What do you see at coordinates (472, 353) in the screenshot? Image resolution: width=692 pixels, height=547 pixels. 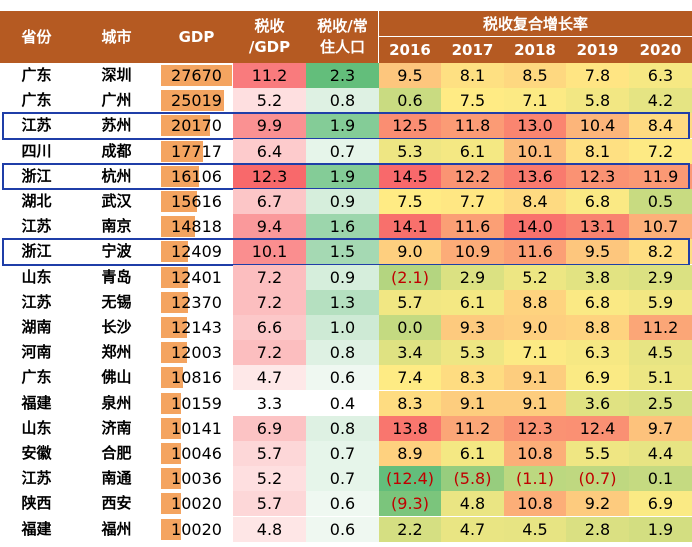 I see `growth-cell-2017: 5.3` at bounding box center [472, 353].